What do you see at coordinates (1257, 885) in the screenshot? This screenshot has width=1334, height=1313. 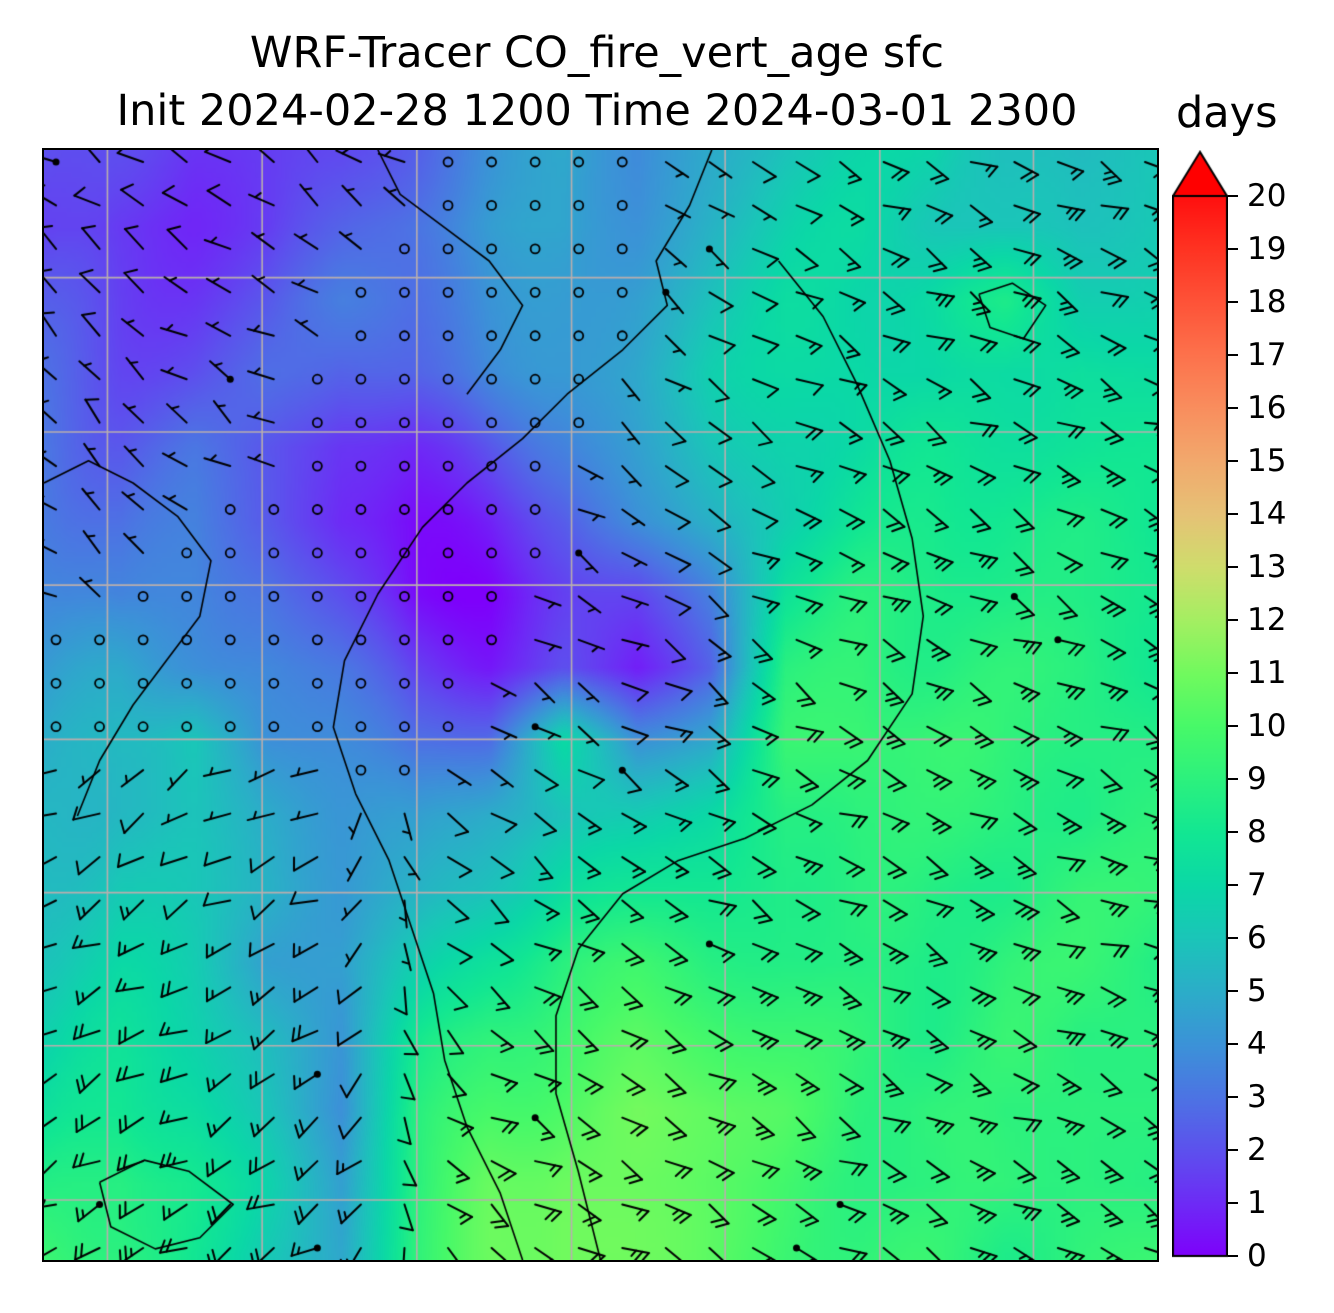 I see `colorbar-tick-label: 7` at bounding box center [1257, 885].